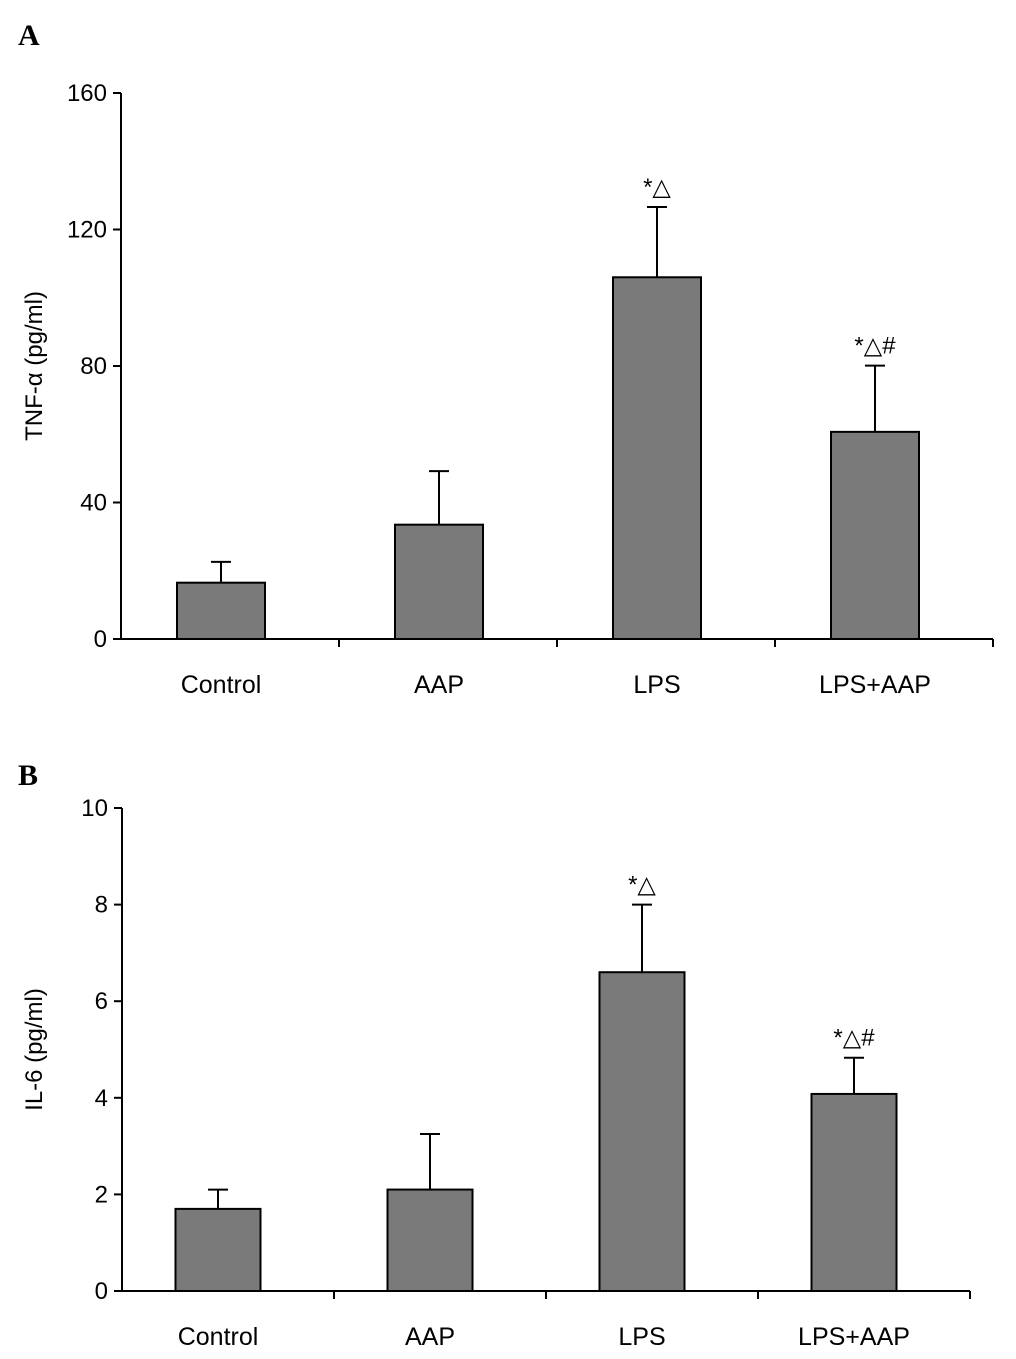 The image size is (1016, 1359). What do you see at coordinates (28, 775) in the screenshot?
I see `panel-label-b: B` at bounding box center [28, 775].